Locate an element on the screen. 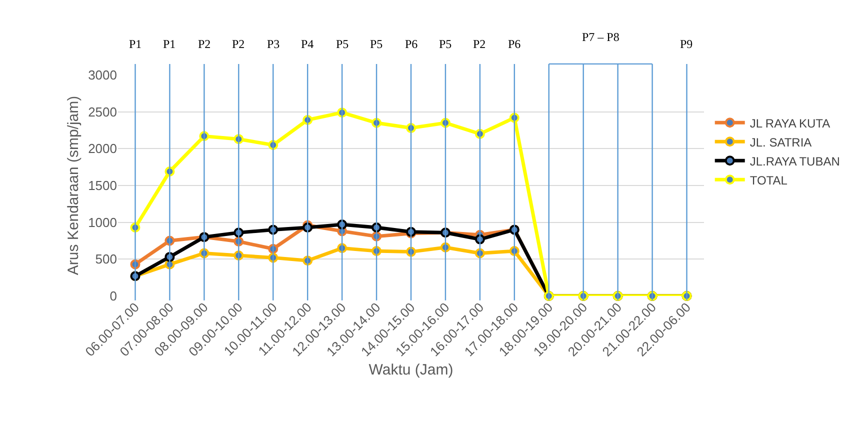 The image size is (859, 432). y-tick-label: 0 is located at coordinates (113, 296).